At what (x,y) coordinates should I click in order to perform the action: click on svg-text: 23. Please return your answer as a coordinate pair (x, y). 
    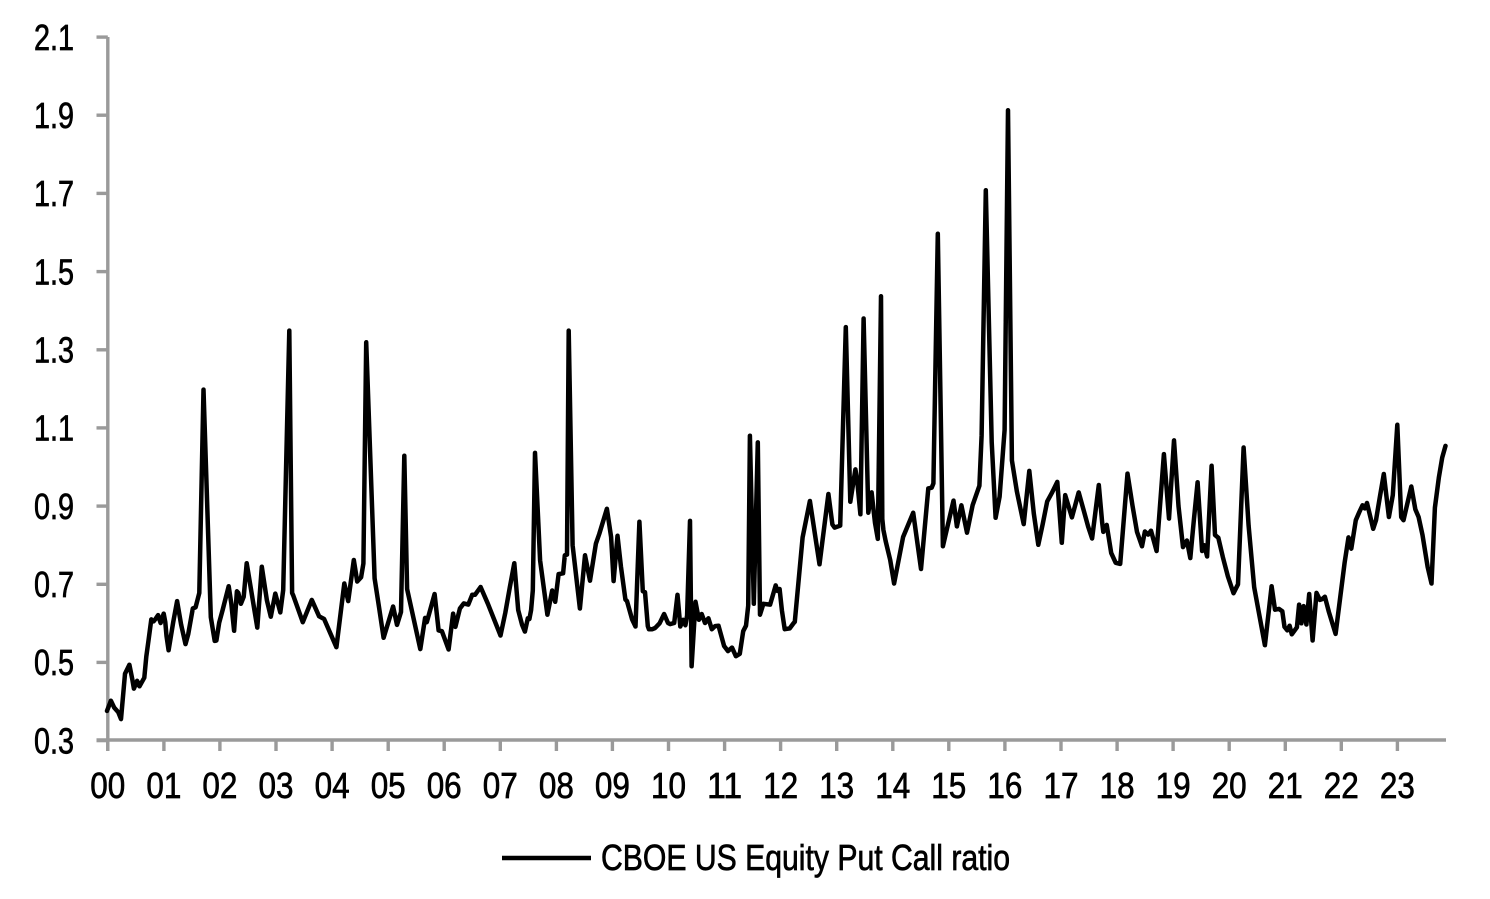
    Looking at the image, I should click on (1397, 785).